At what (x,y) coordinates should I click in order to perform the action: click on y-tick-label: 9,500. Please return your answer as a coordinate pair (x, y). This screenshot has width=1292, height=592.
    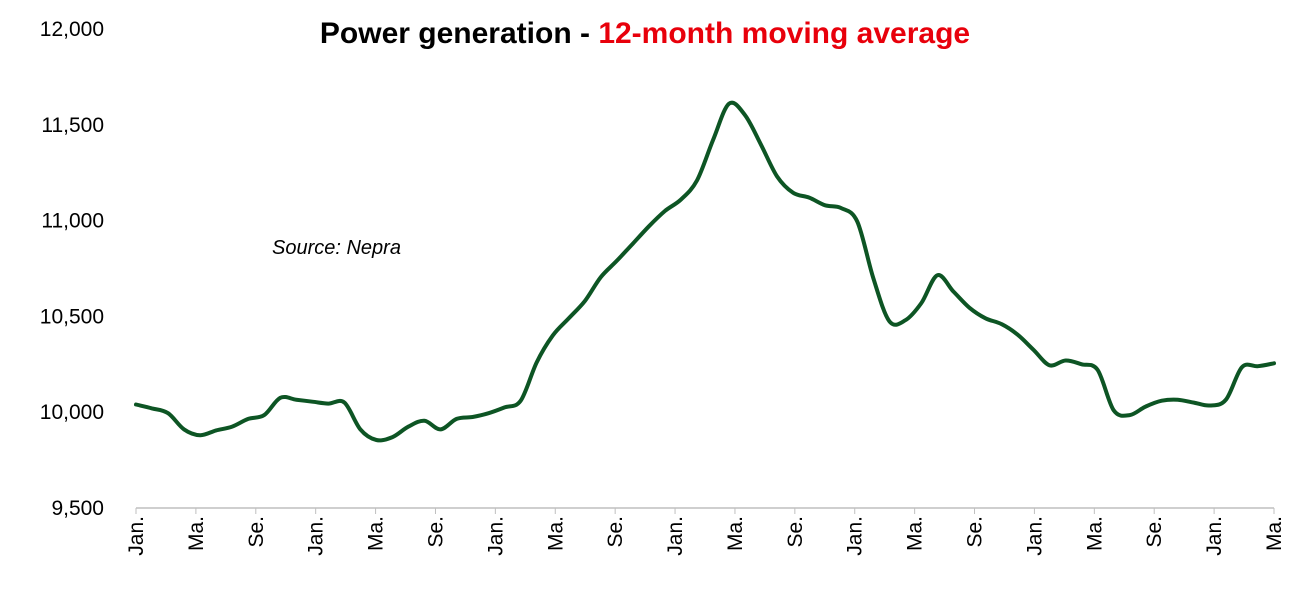
    Looking at the image, I should click on (77, 508).